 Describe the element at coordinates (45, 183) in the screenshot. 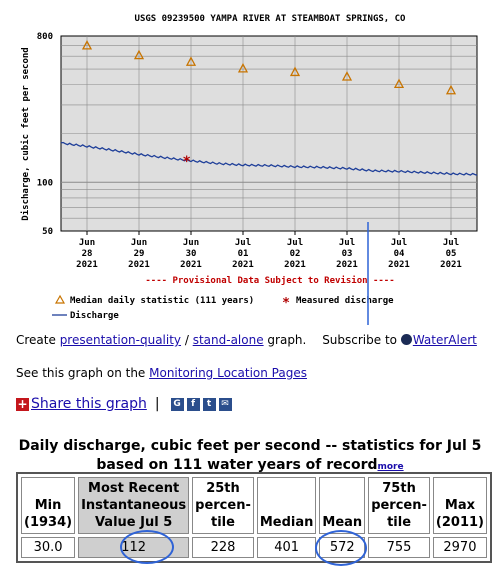

I see `y-tick-label: 100` at that location.